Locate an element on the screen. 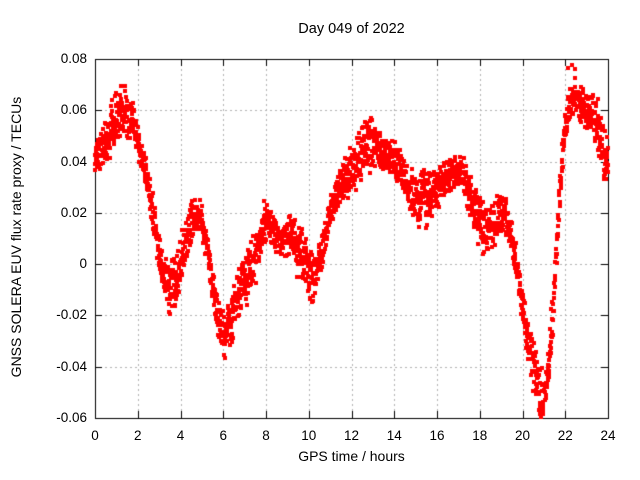 This screenshot has height=480, width=640. y-tick-label: 0.02 is located at coordinates (73, 212).